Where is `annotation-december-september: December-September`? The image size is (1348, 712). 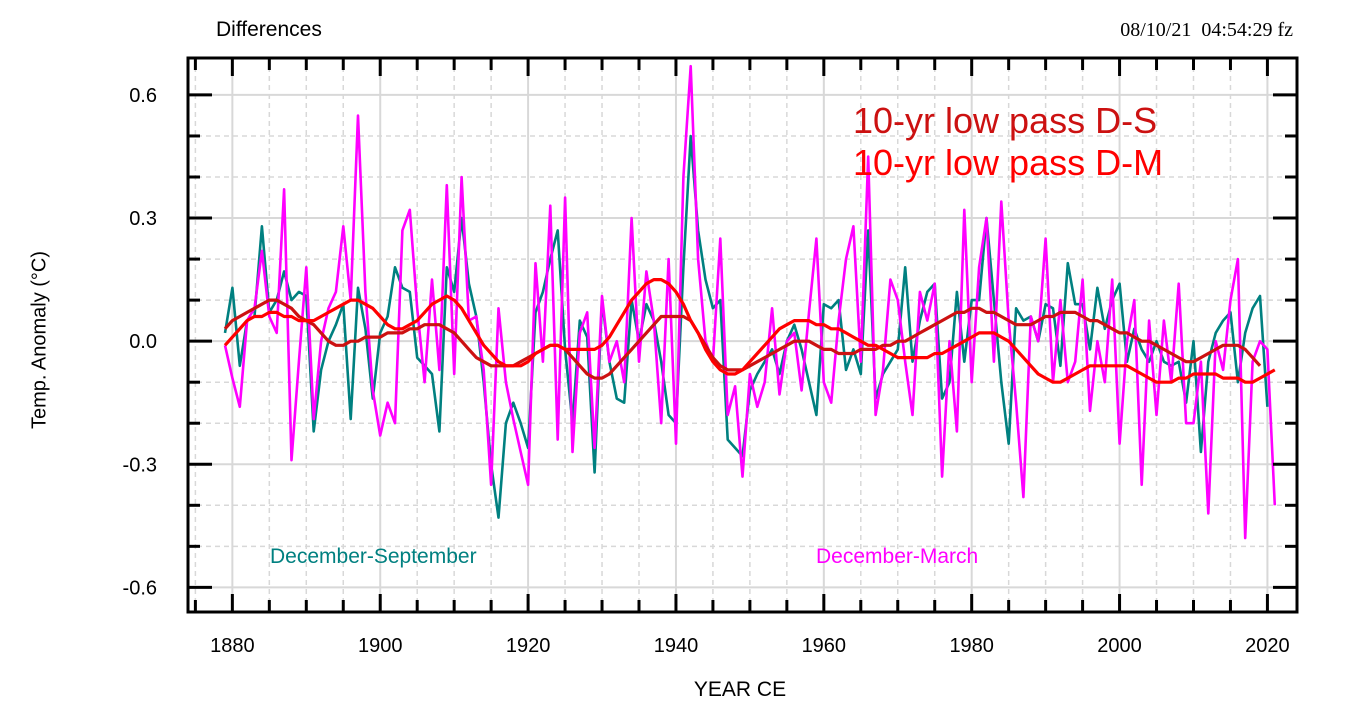 annotation-december-september: December-September is located at coordinates (373, 556).